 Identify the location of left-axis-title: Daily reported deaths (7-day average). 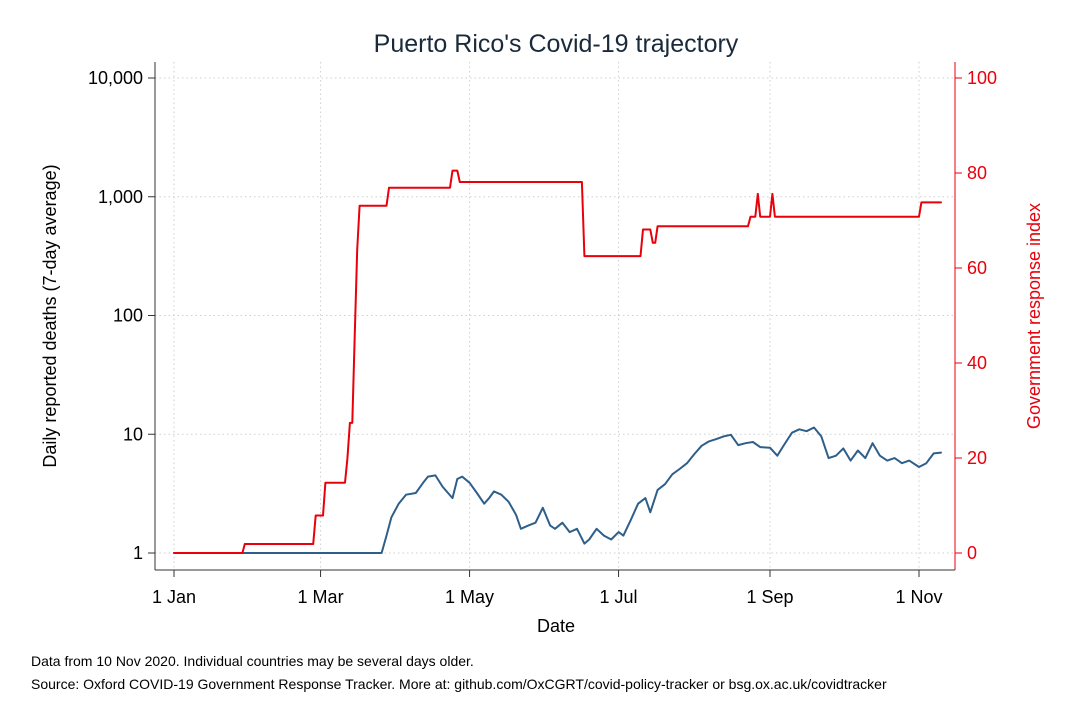
(50, 315).